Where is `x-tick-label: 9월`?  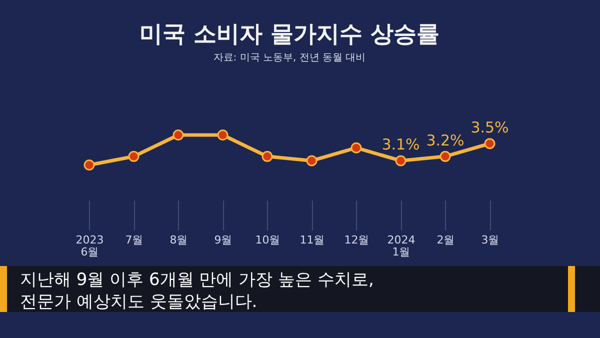
x-tick-label: 9월 is located at coordinates (223, 240).